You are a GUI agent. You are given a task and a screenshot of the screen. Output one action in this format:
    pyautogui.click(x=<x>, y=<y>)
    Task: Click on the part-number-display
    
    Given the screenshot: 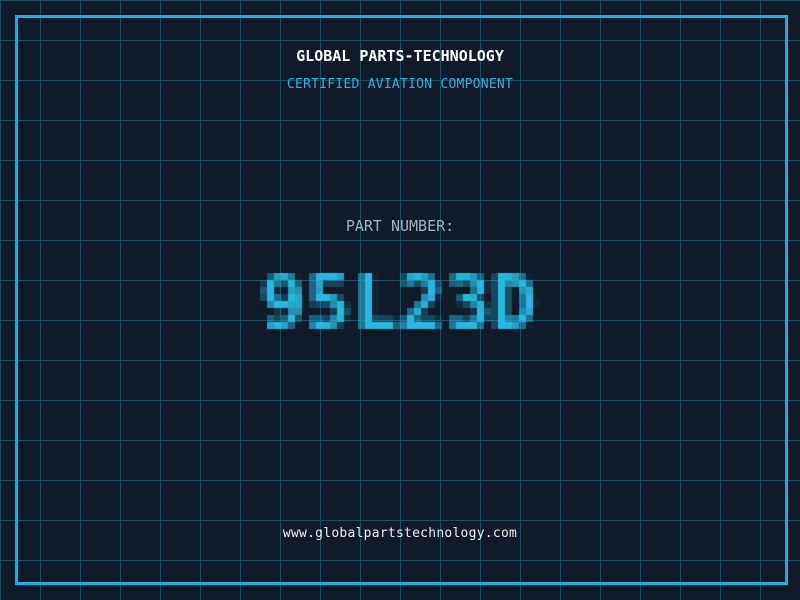 What is the action you would take?
    pyautogui.click(x=400, y=304)
    